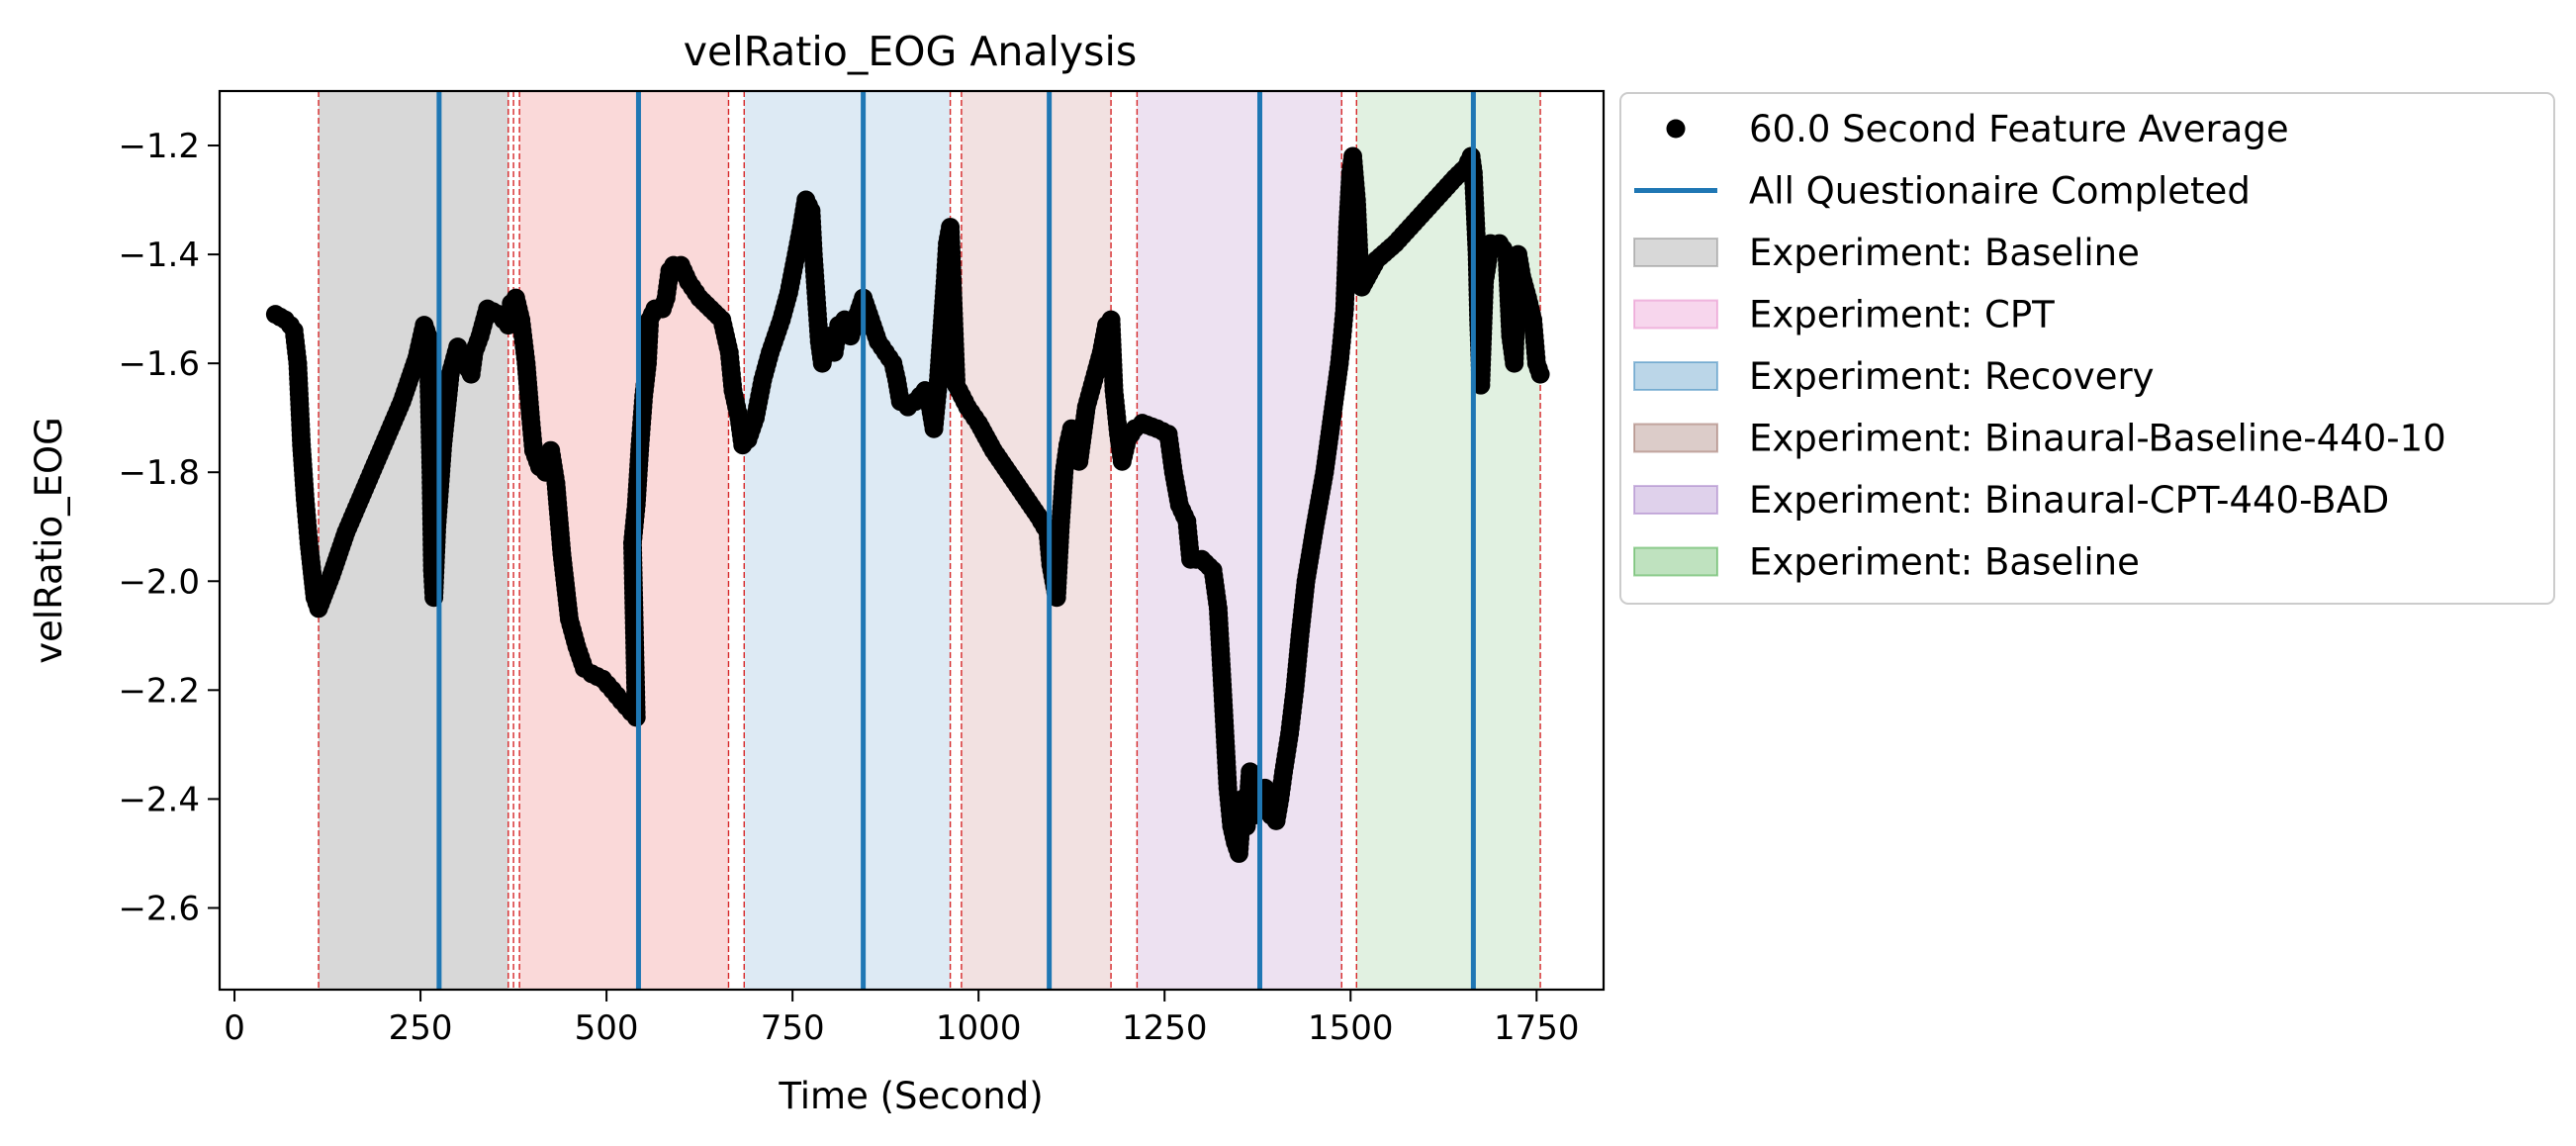  I want to click on x-tick-label: 250, so click(421, 1028).